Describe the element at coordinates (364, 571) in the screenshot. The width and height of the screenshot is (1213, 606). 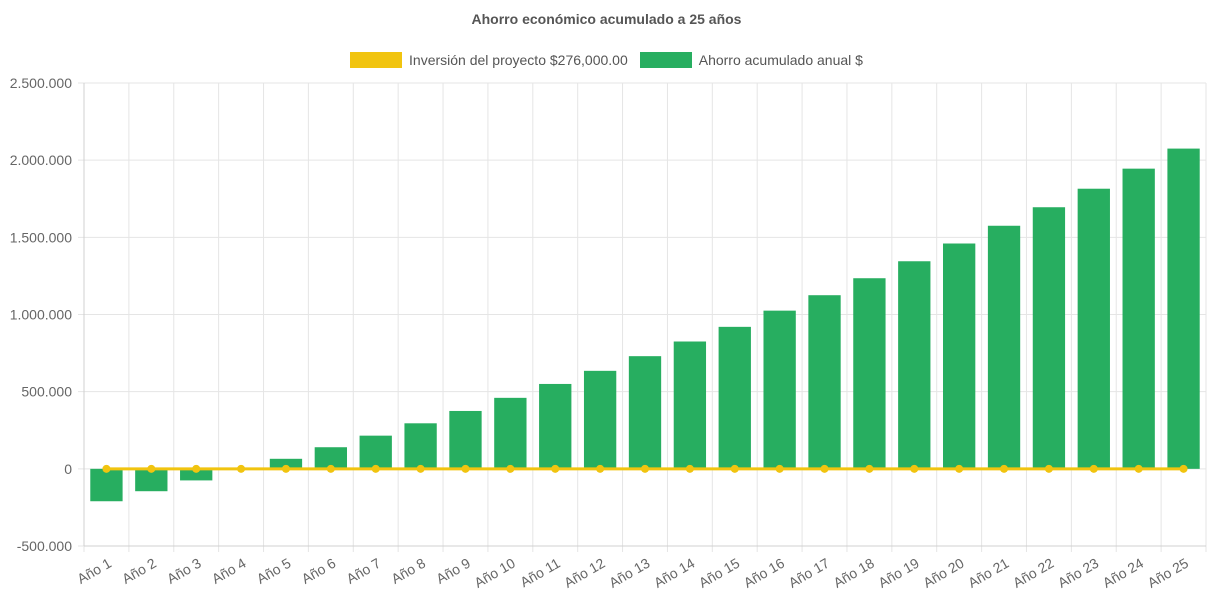
I see `x-tick-label: Año 7` at that location.